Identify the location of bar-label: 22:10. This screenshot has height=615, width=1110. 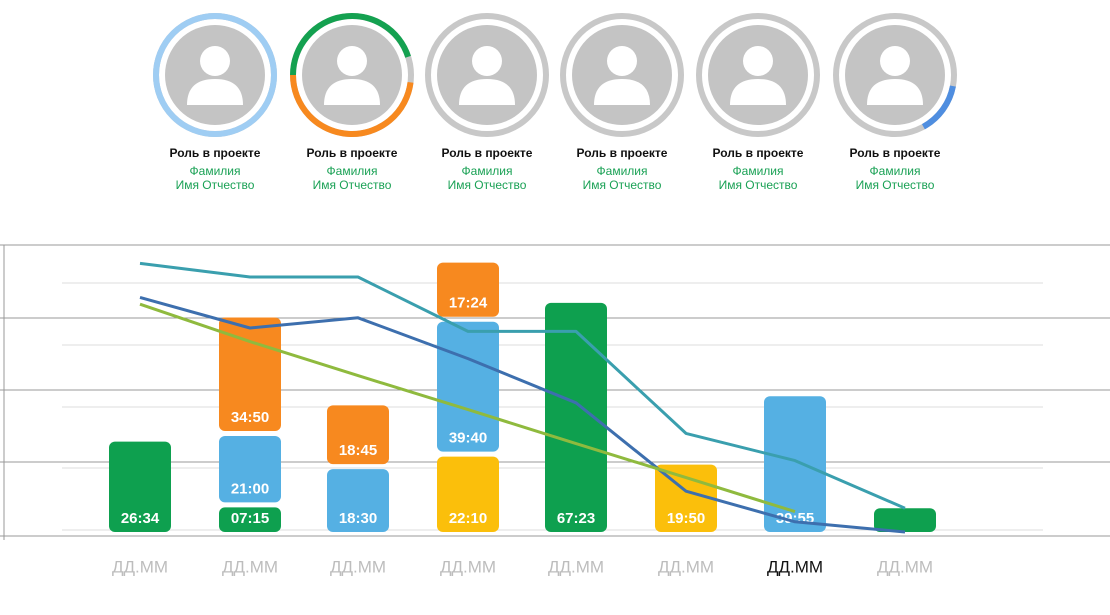
(468, 518).